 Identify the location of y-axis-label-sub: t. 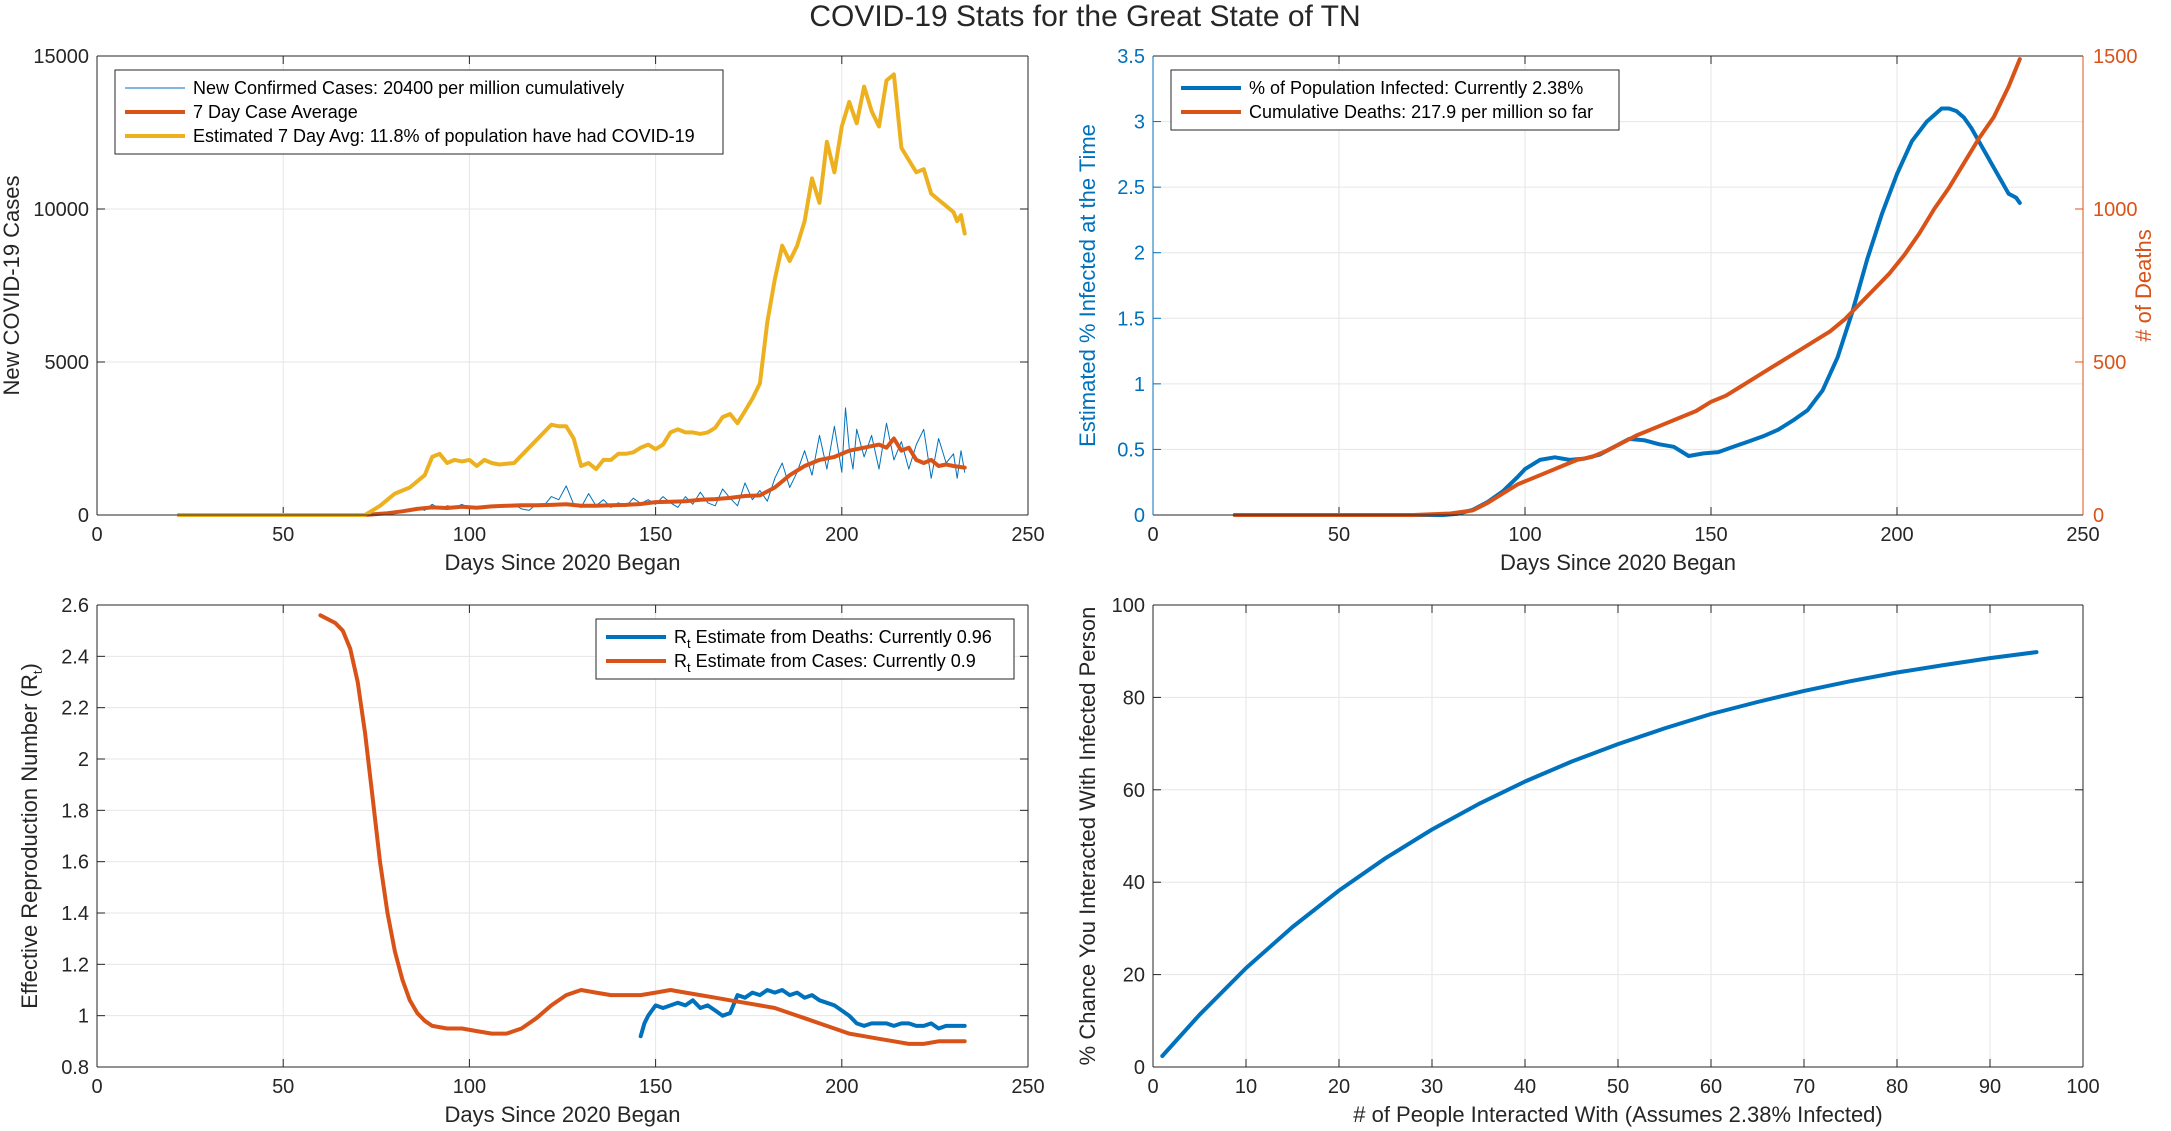
(37, 672).